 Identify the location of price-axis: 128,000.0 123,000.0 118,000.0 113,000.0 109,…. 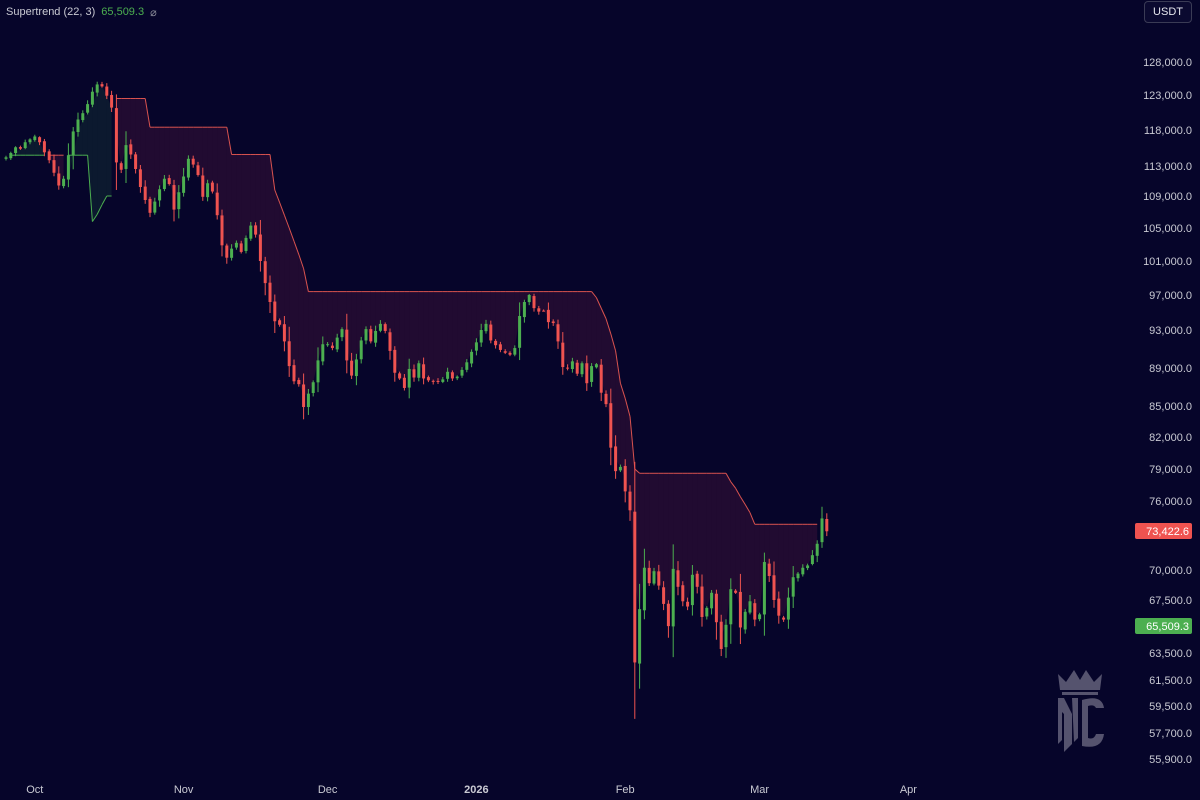
(1167, 411).